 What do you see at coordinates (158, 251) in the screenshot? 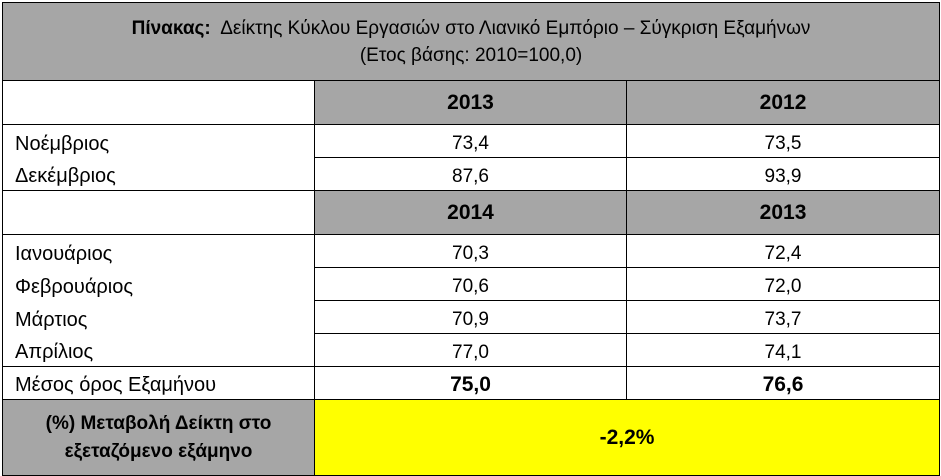
I see `row-label: Ιανουάριος` at bounding box center [158, 251].